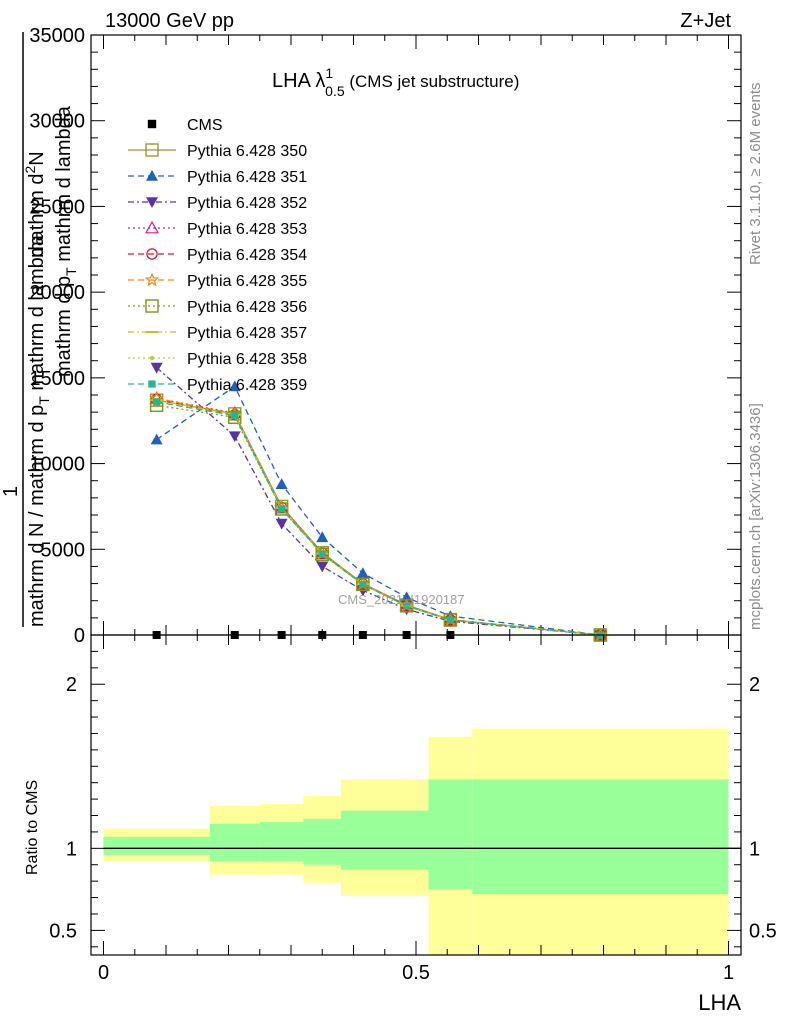 This screenshot has width=786, height=1024. I want to click on legend-label: Pythia 6.428 356, so click(247, 307).